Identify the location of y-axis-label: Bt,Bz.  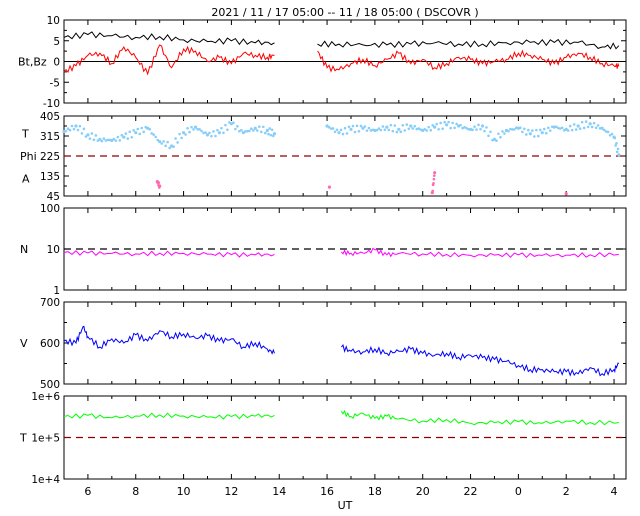
(32, 62).